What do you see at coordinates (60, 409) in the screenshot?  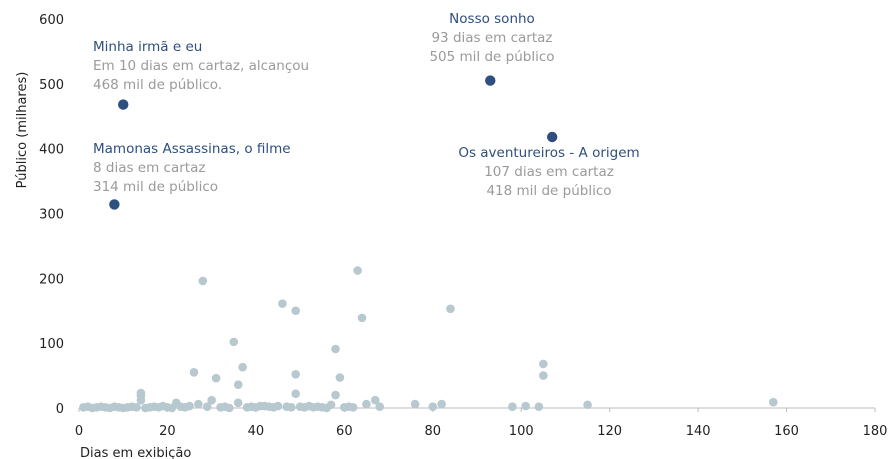 I see `y-tick-label: 0` at bounding box center [60, 409].